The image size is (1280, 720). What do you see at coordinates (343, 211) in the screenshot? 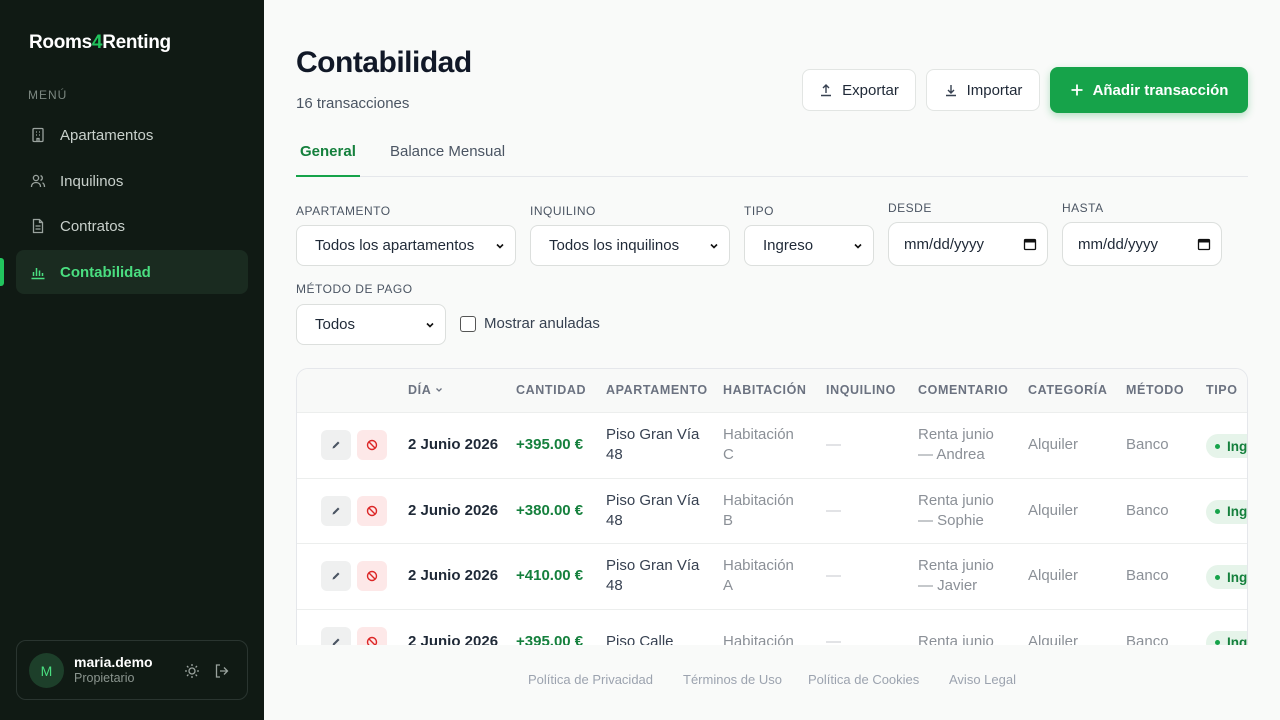
I see `filter-label: APARTAMENTO` at bounding box center [343, 211].